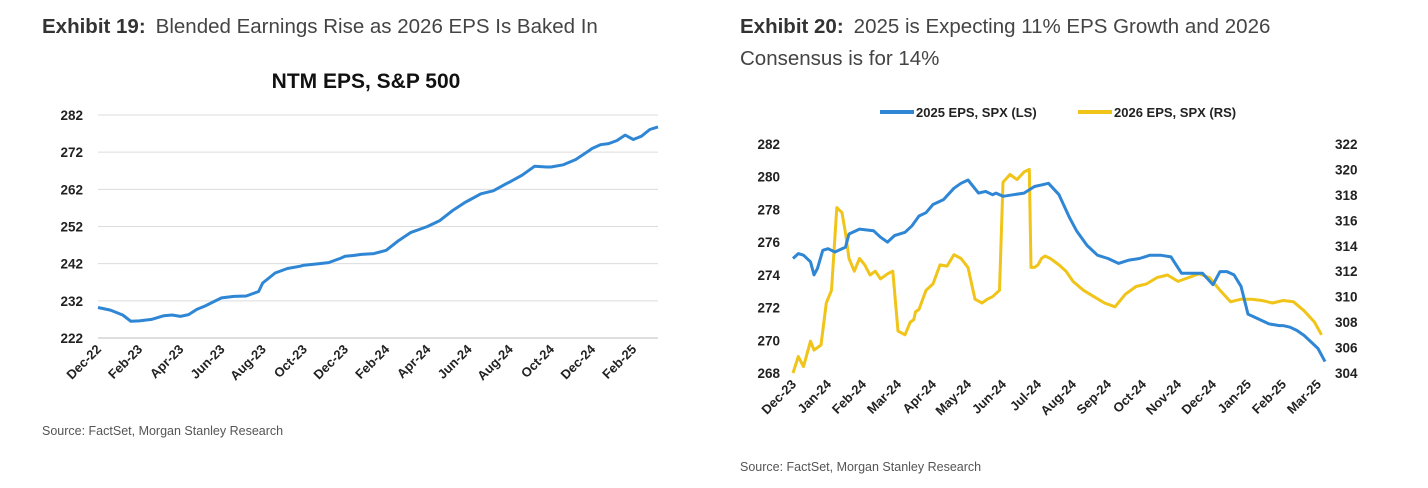 The image size is (1428, 488). Describe the element at coordinates (1346, 348) in the screenshot. I see `y-right-tick-label: 306` at that location.